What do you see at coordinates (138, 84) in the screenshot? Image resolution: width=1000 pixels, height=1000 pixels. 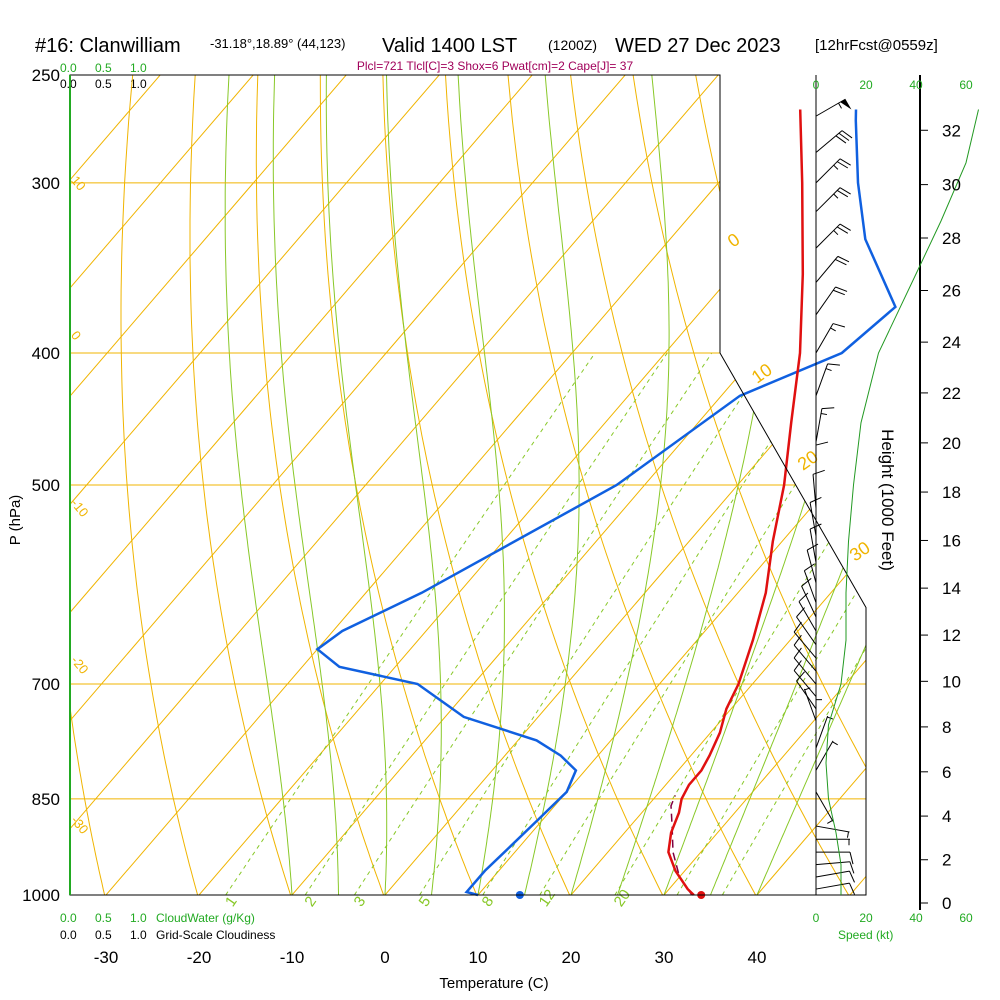 I see `cloudiness-tick: 1.0` at bounding box center [138, 84].